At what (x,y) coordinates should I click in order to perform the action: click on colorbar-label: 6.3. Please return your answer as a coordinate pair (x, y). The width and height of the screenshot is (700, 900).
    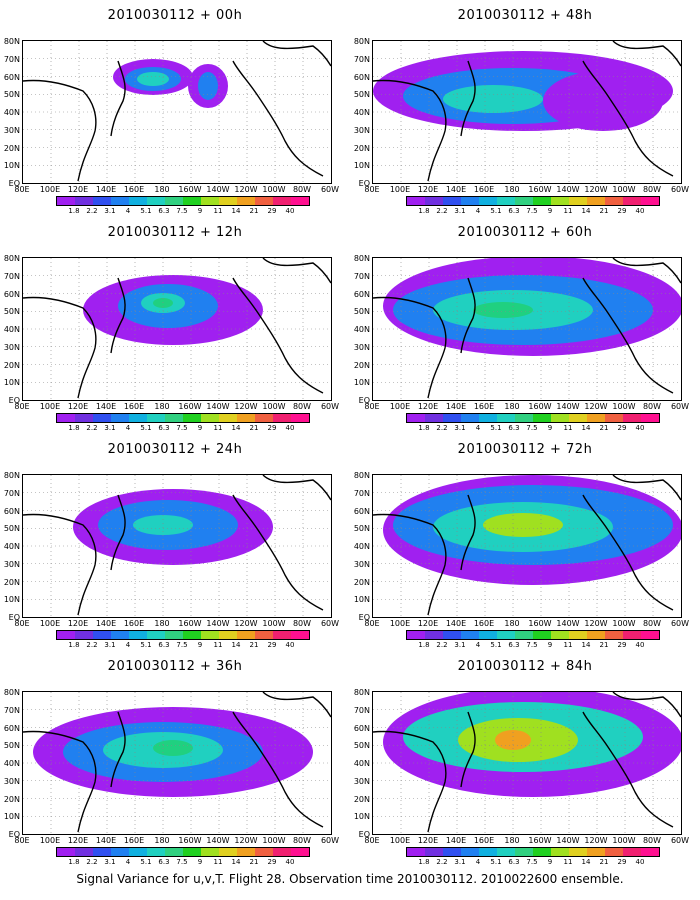
    Looking at the image, I should click on (164, 645).